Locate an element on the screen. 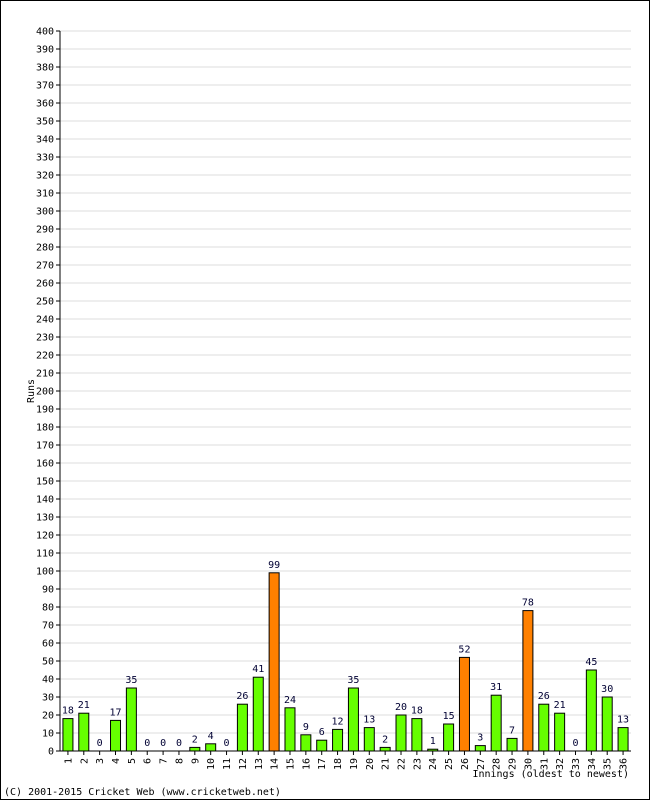 The image size is (650, 800). x-tick-label: 2 is located at coordinates (84, 761).